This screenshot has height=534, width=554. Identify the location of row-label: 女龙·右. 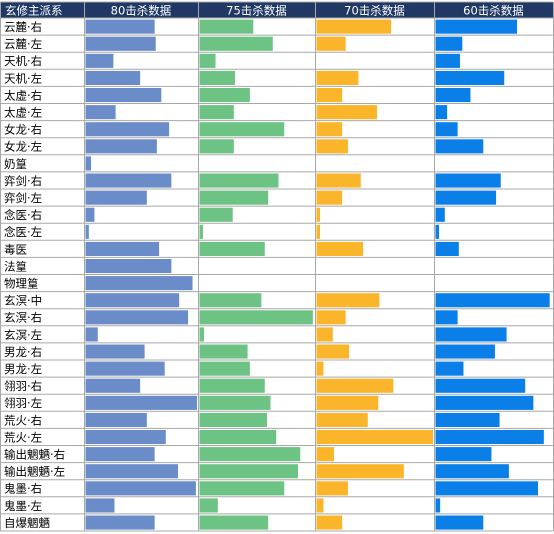
(23, 130).